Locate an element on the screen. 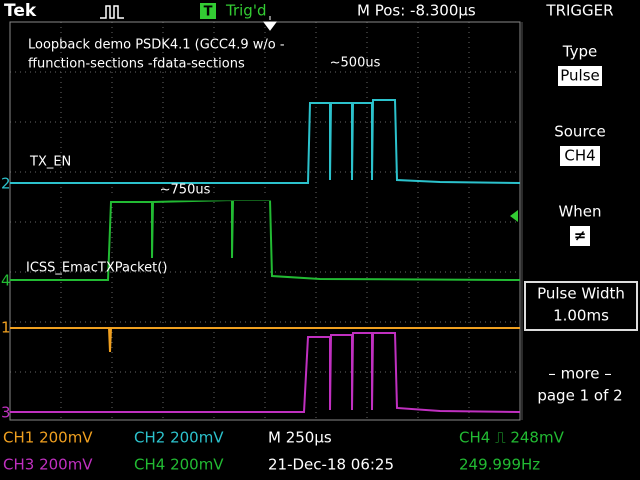 This screenshot has height=480, width=640. width-label: ~750us is located at coordinates (185, 190).